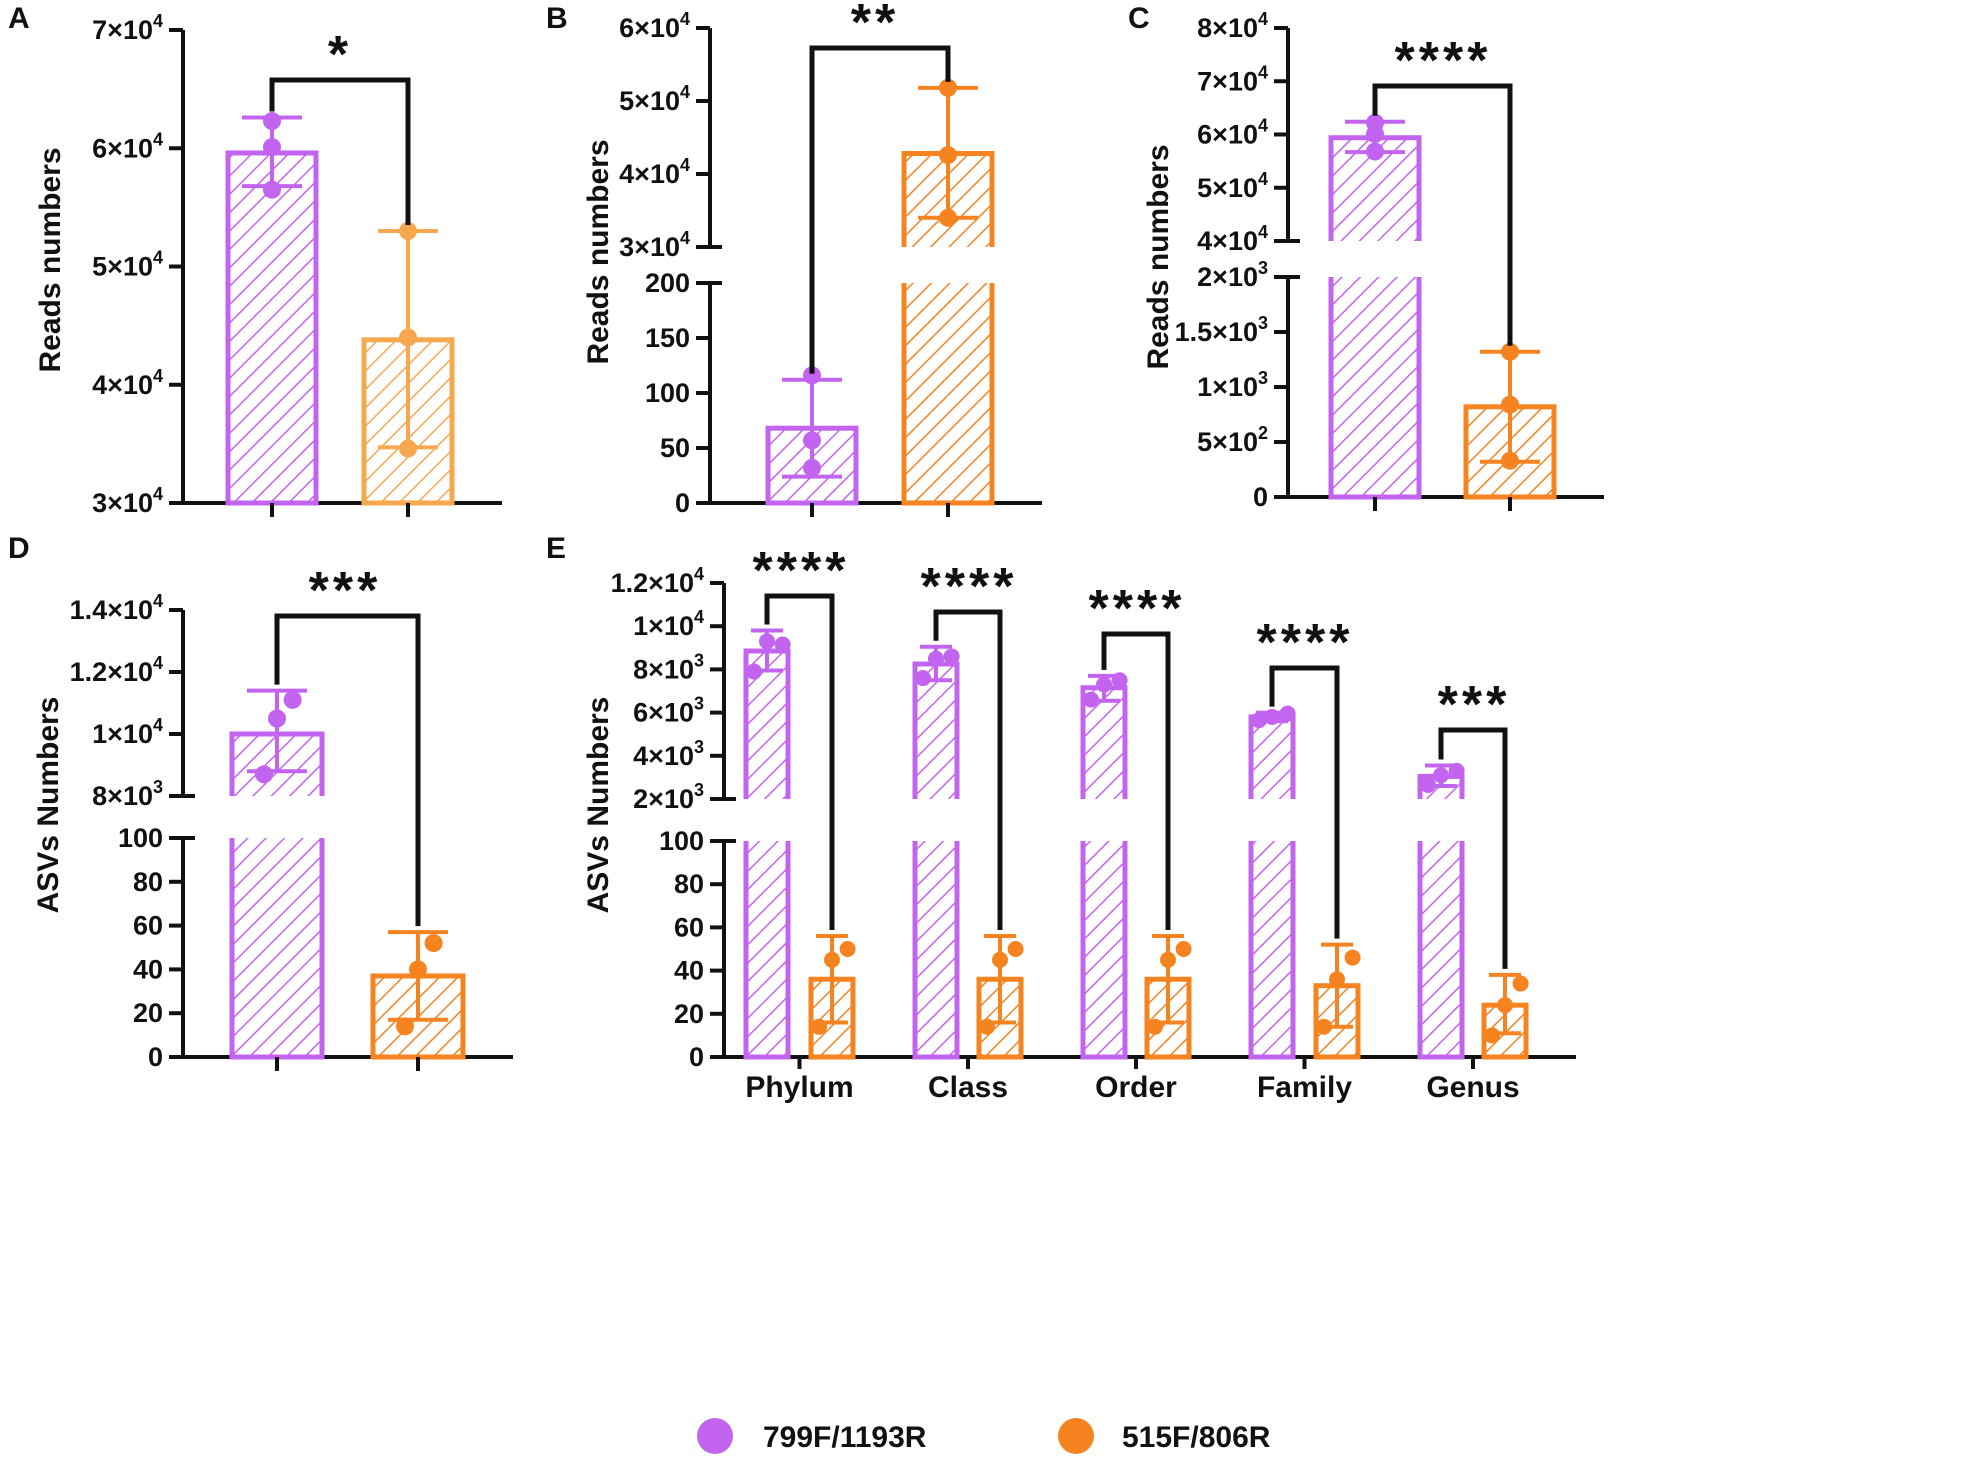 This screenshot has width=1984, height=1473. Describe the element at coordinates (1304, 1087) in the screenshot. I see `x-category-label: Family` at that location.